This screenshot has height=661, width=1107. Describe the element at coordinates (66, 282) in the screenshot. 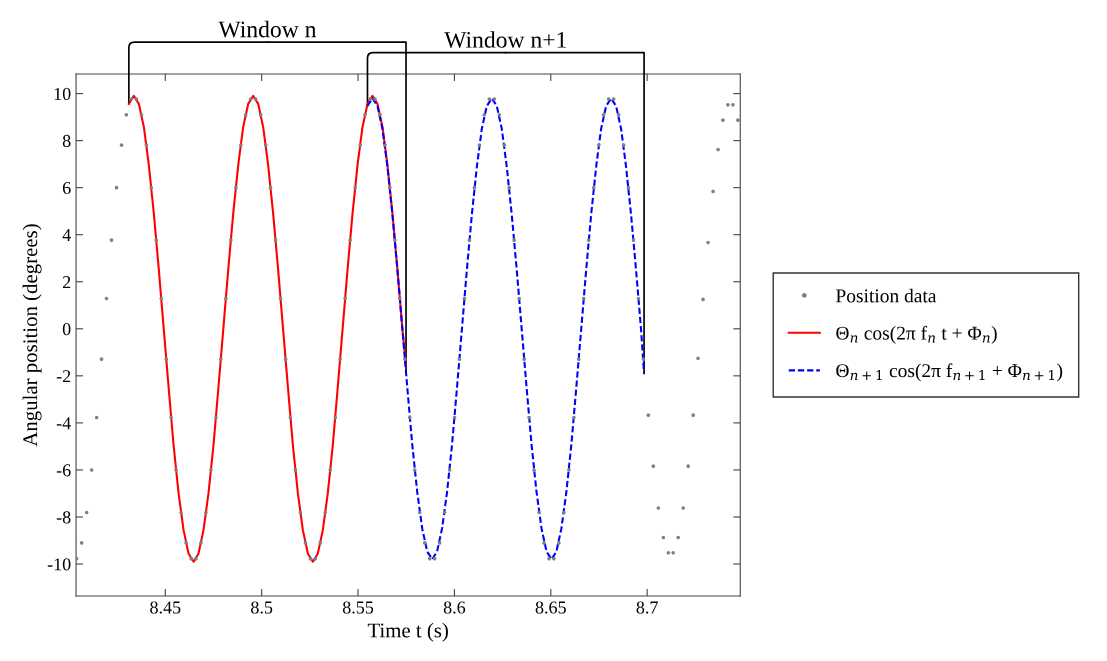

I see `y-tick-label: 2` at that location.